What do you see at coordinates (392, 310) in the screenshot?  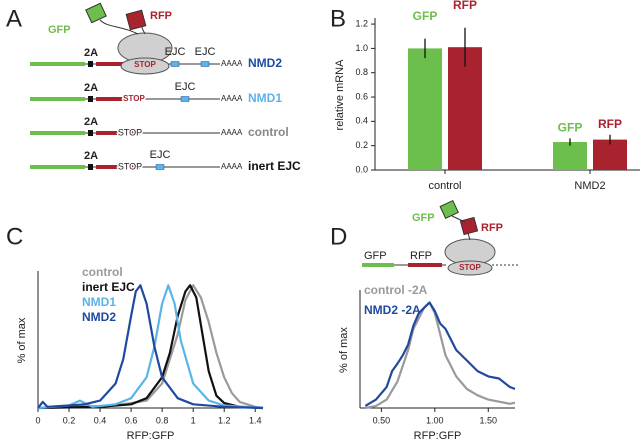 I see `legend-label: NMD2 -2A` at bounding box center [392, 310].